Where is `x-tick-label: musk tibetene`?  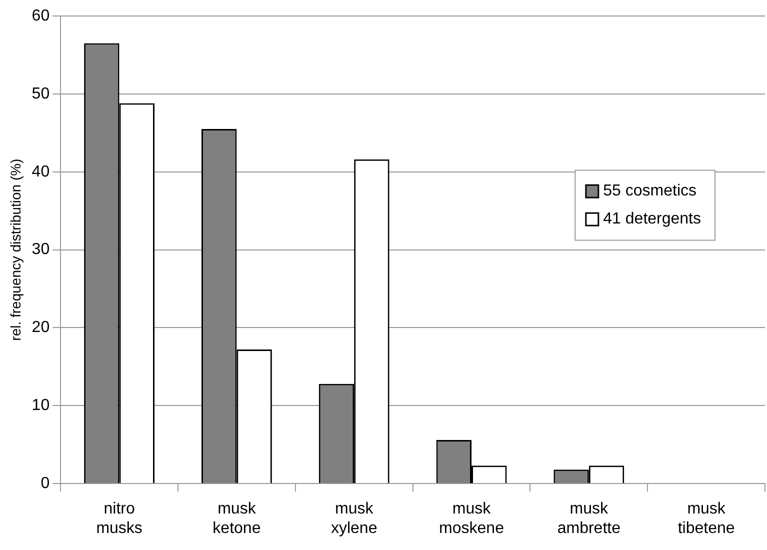
x-tick-label: musk tibetene is located at coordinates (706, 518).